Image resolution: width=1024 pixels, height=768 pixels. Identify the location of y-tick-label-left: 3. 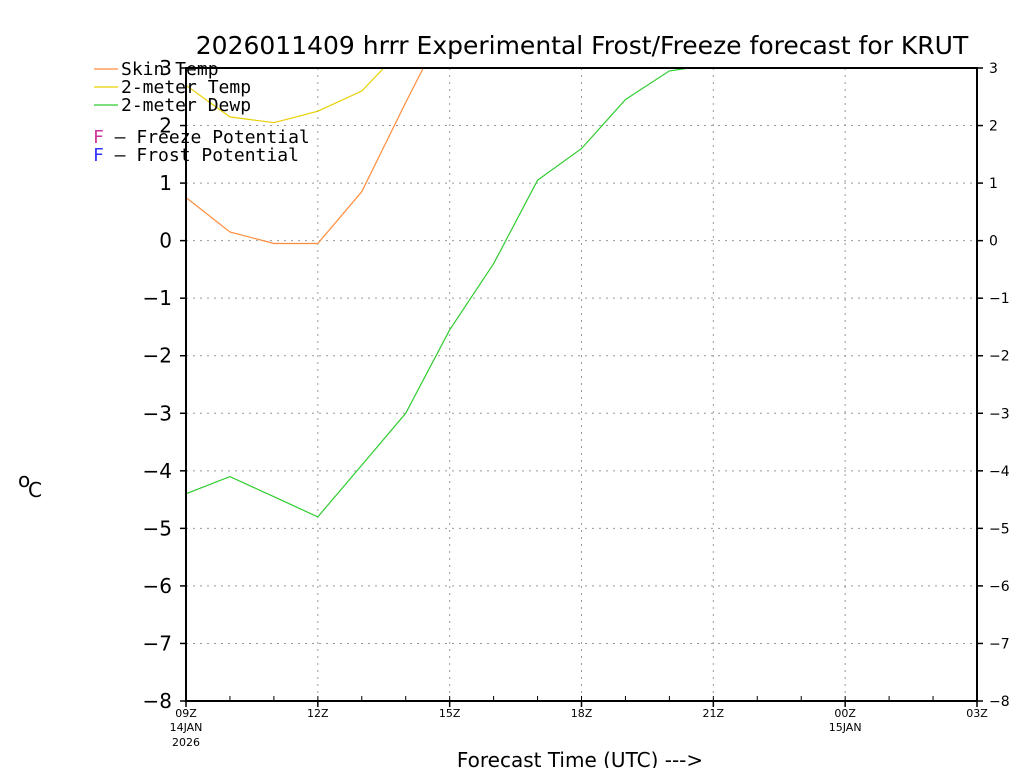
(165, 68).